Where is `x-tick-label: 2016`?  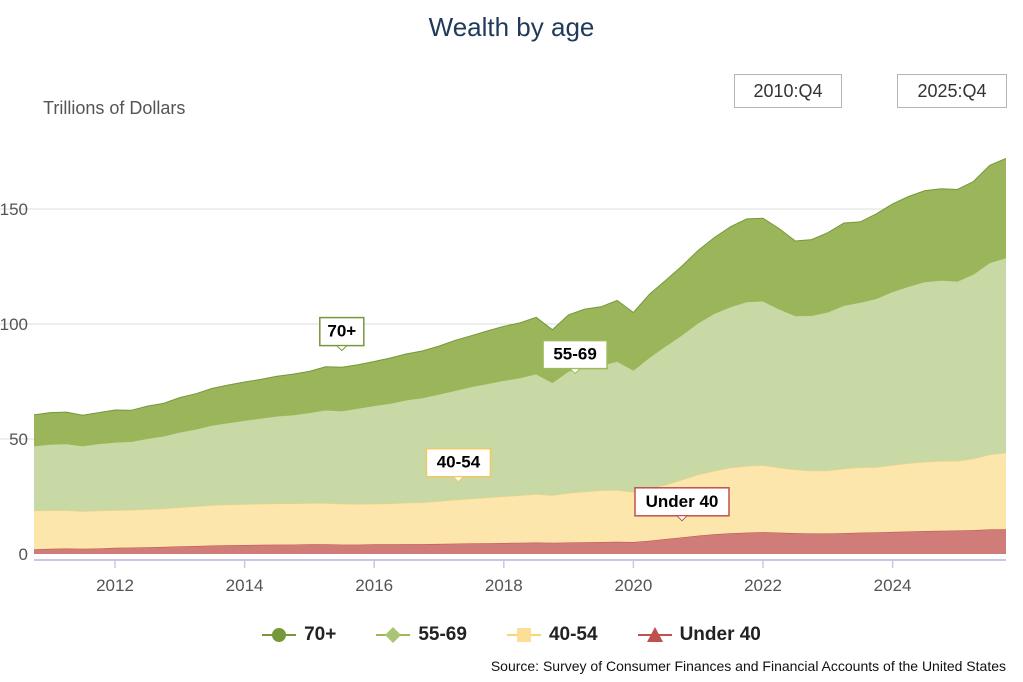 x-tick-label: 2016 is located at coordinates (374, 585).